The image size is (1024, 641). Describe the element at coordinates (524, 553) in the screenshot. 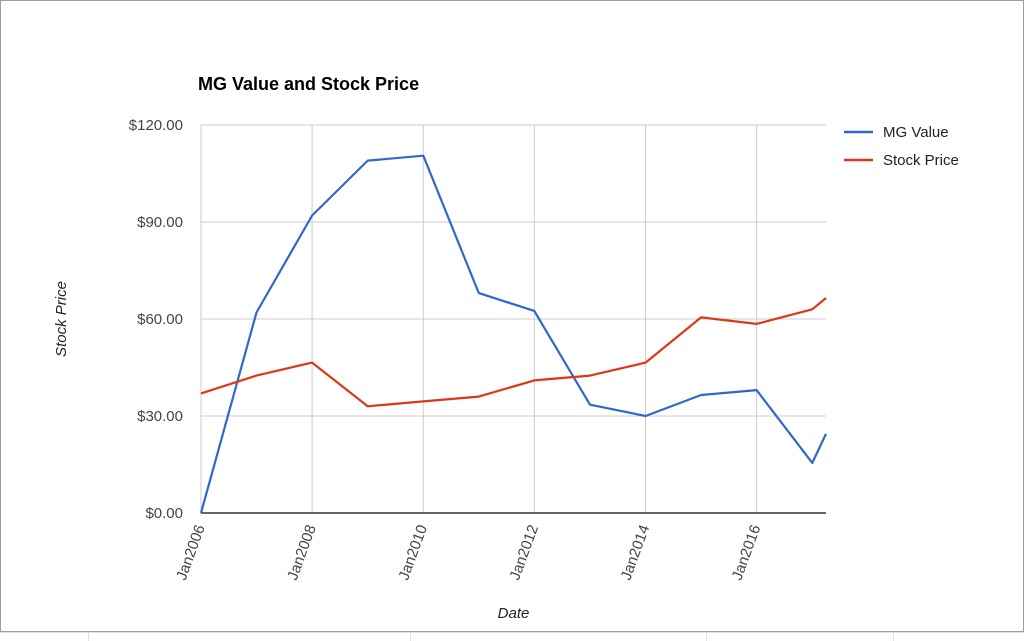

I see `x-tick-label: Jan2012` at that location.